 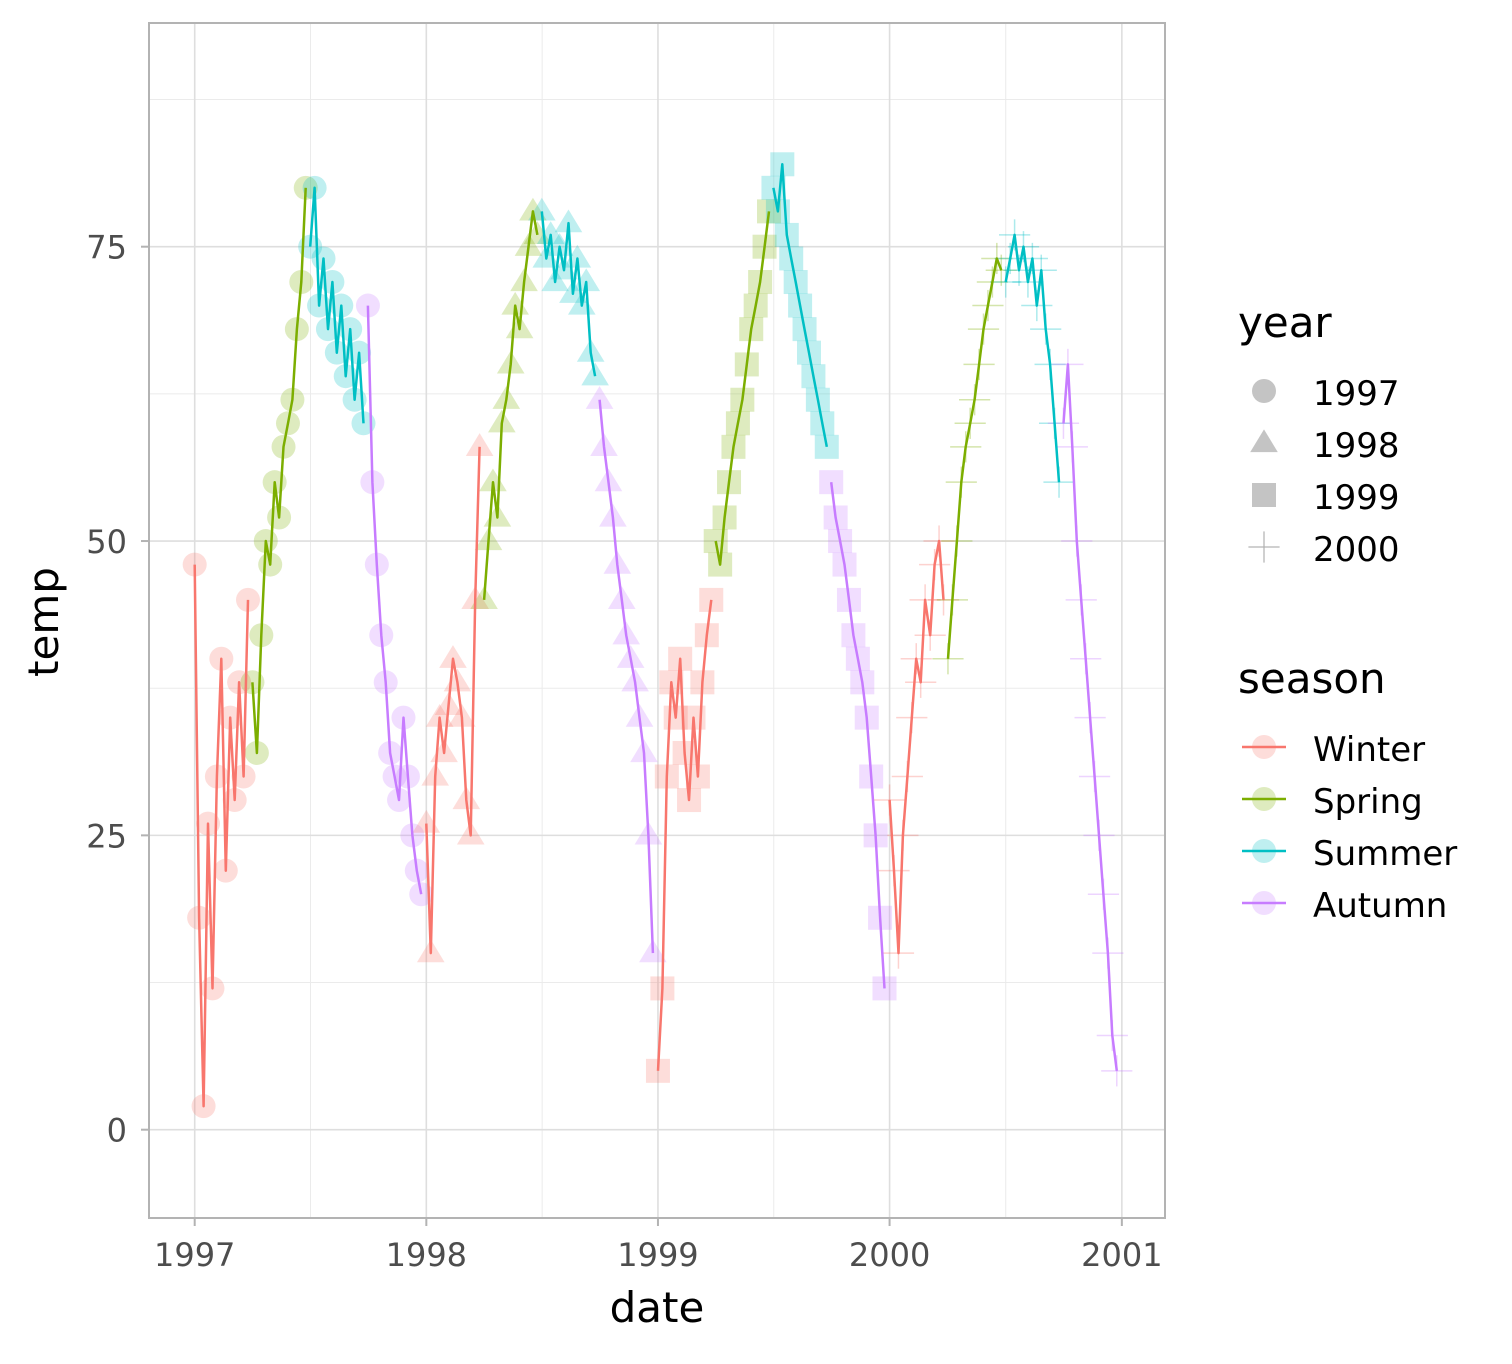 What do you see at coordinates (1090, 717) in the screenshot?
I see `series-line-2000-autumn` at bounding box center [1090, 717].